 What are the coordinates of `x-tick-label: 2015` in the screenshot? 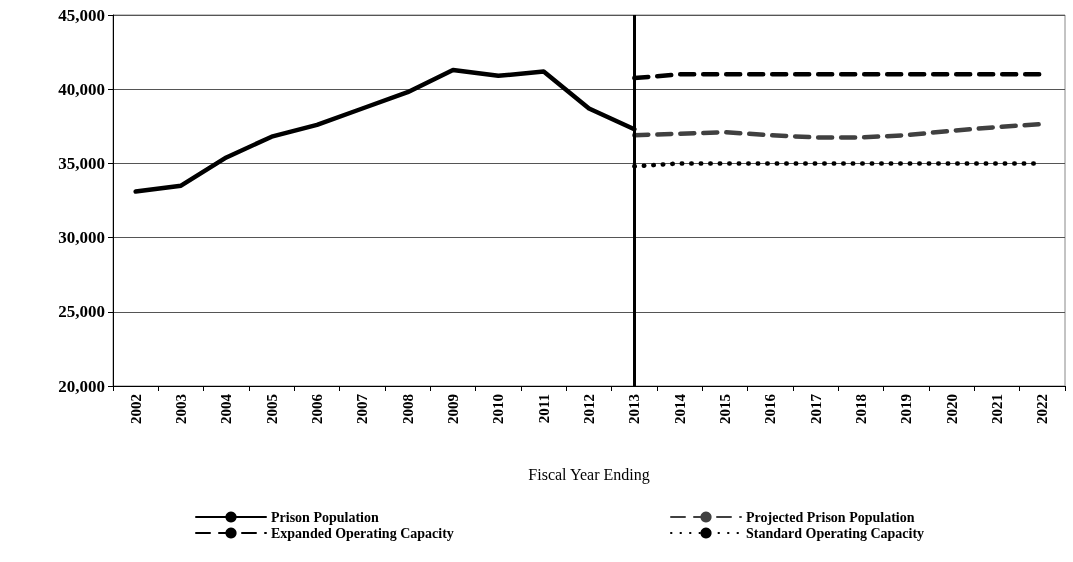 It's located at (725, 409).